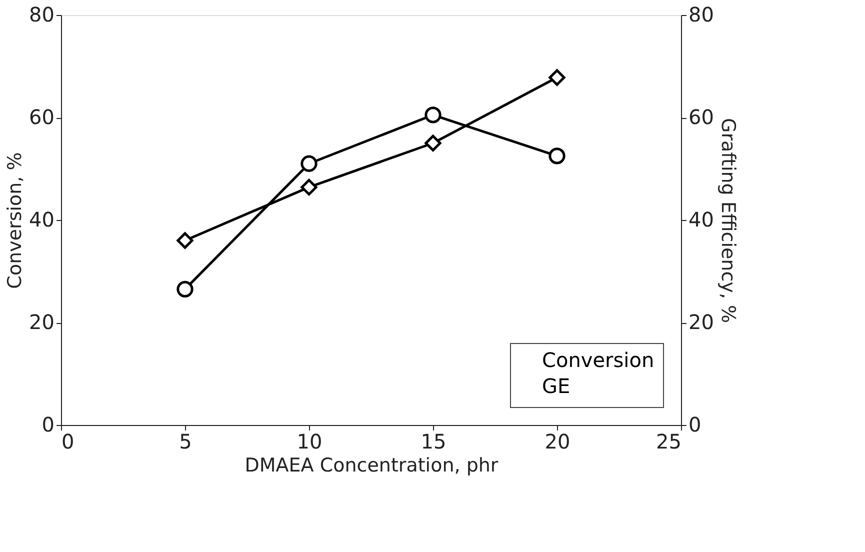  Describe the element at coordinates (701, 220) in the screenshot. I see `y2-tick-label: 40` at that location.